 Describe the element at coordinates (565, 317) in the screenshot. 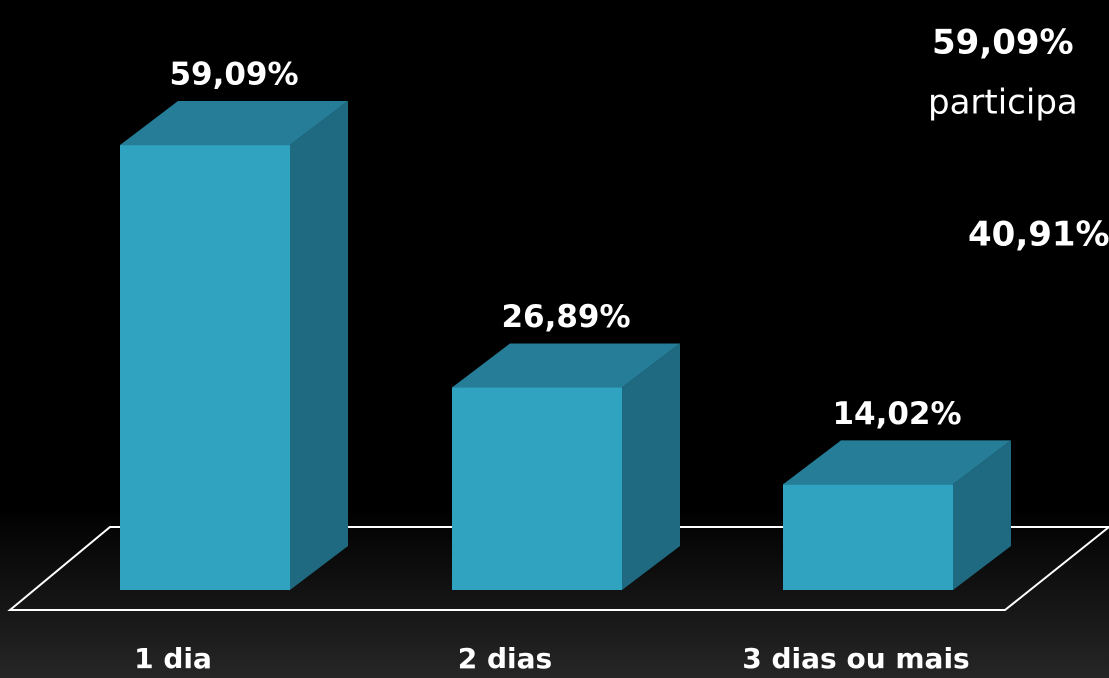

I see `data-label: 26,89%` at that location.